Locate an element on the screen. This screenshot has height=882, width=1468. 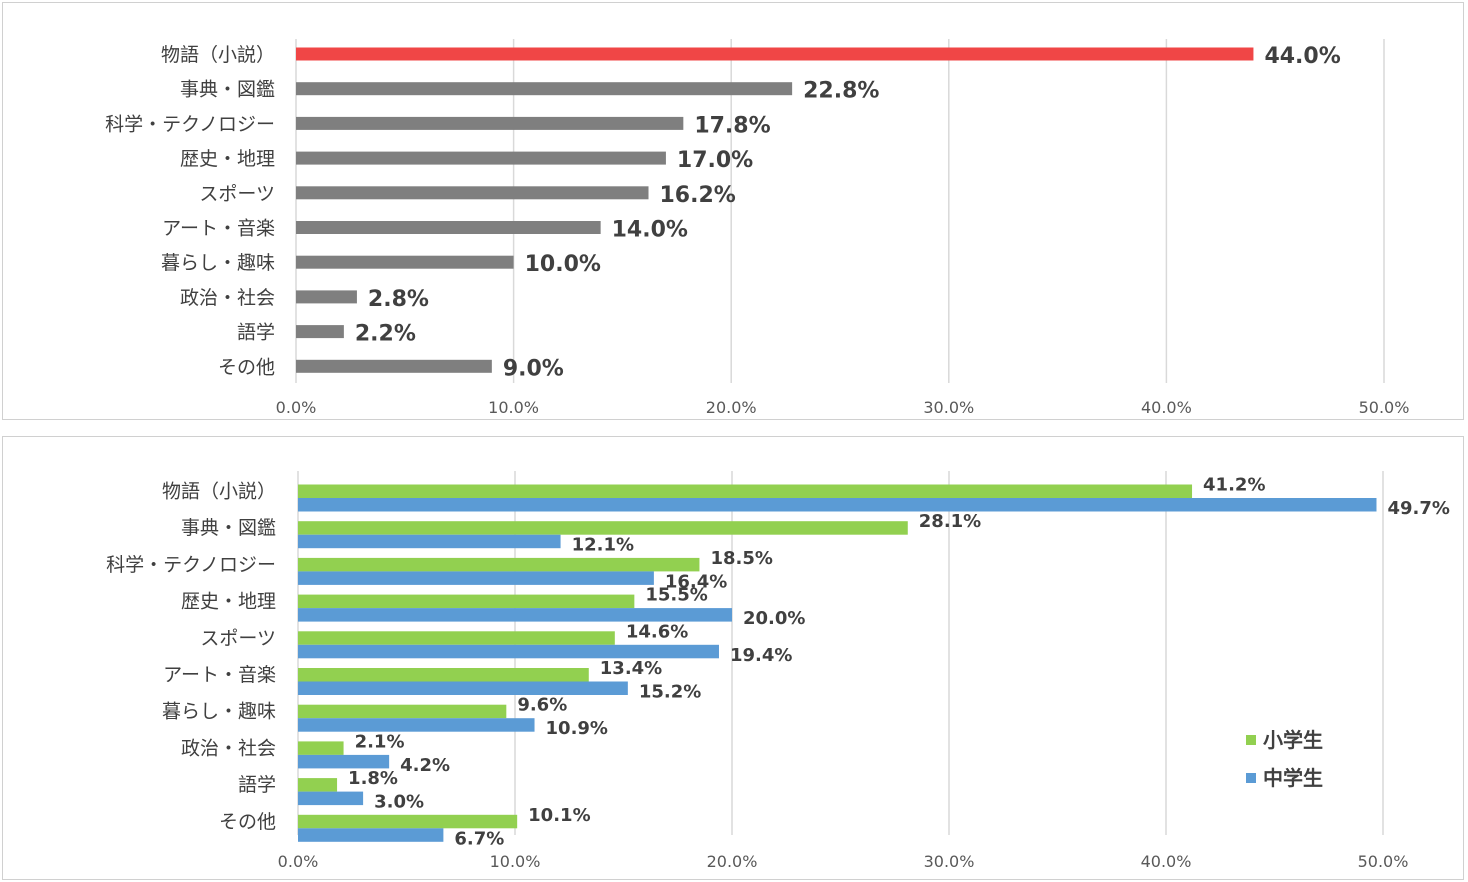
data-label: 18.5% is located at coordinates (741, 558).